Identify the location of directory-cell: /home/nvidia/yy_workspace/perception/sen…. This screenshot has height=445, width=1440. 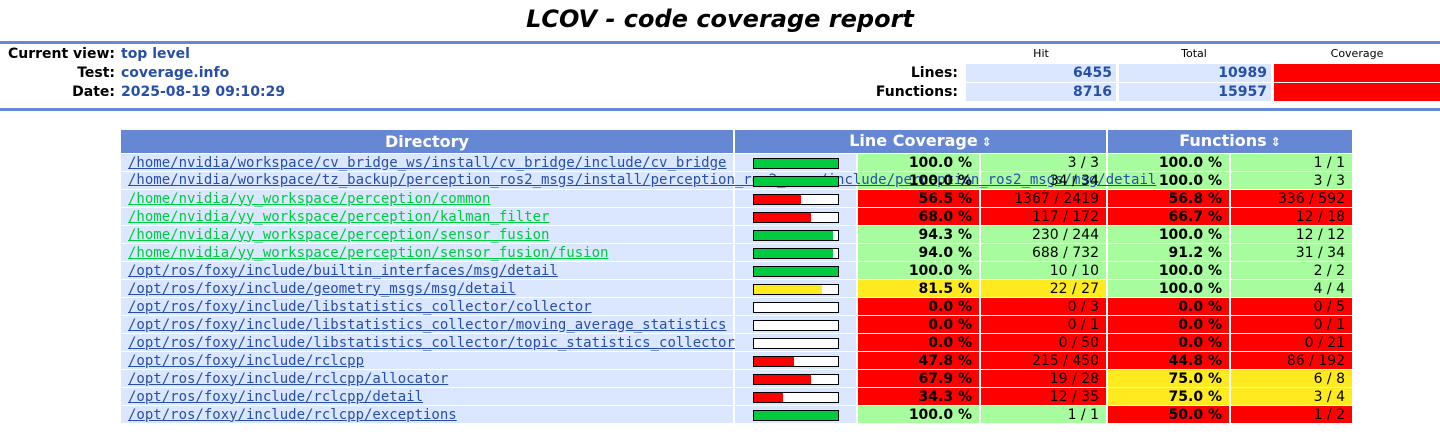
(427, 235).